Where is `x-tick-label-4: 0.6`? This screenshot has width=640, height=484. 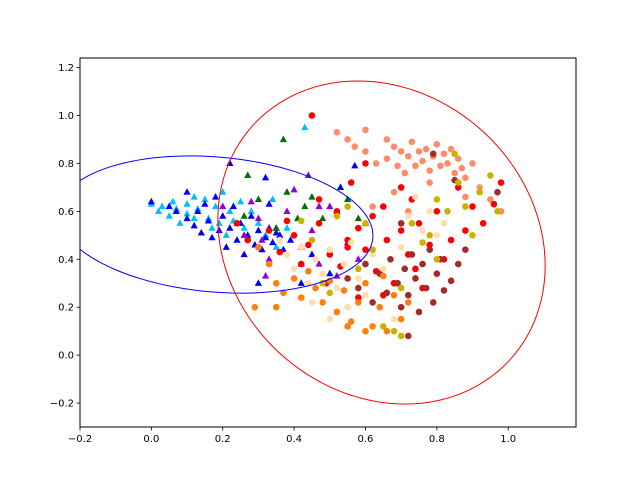 x-tick-label-4: 0.6 is located at coordinates (366, 439).